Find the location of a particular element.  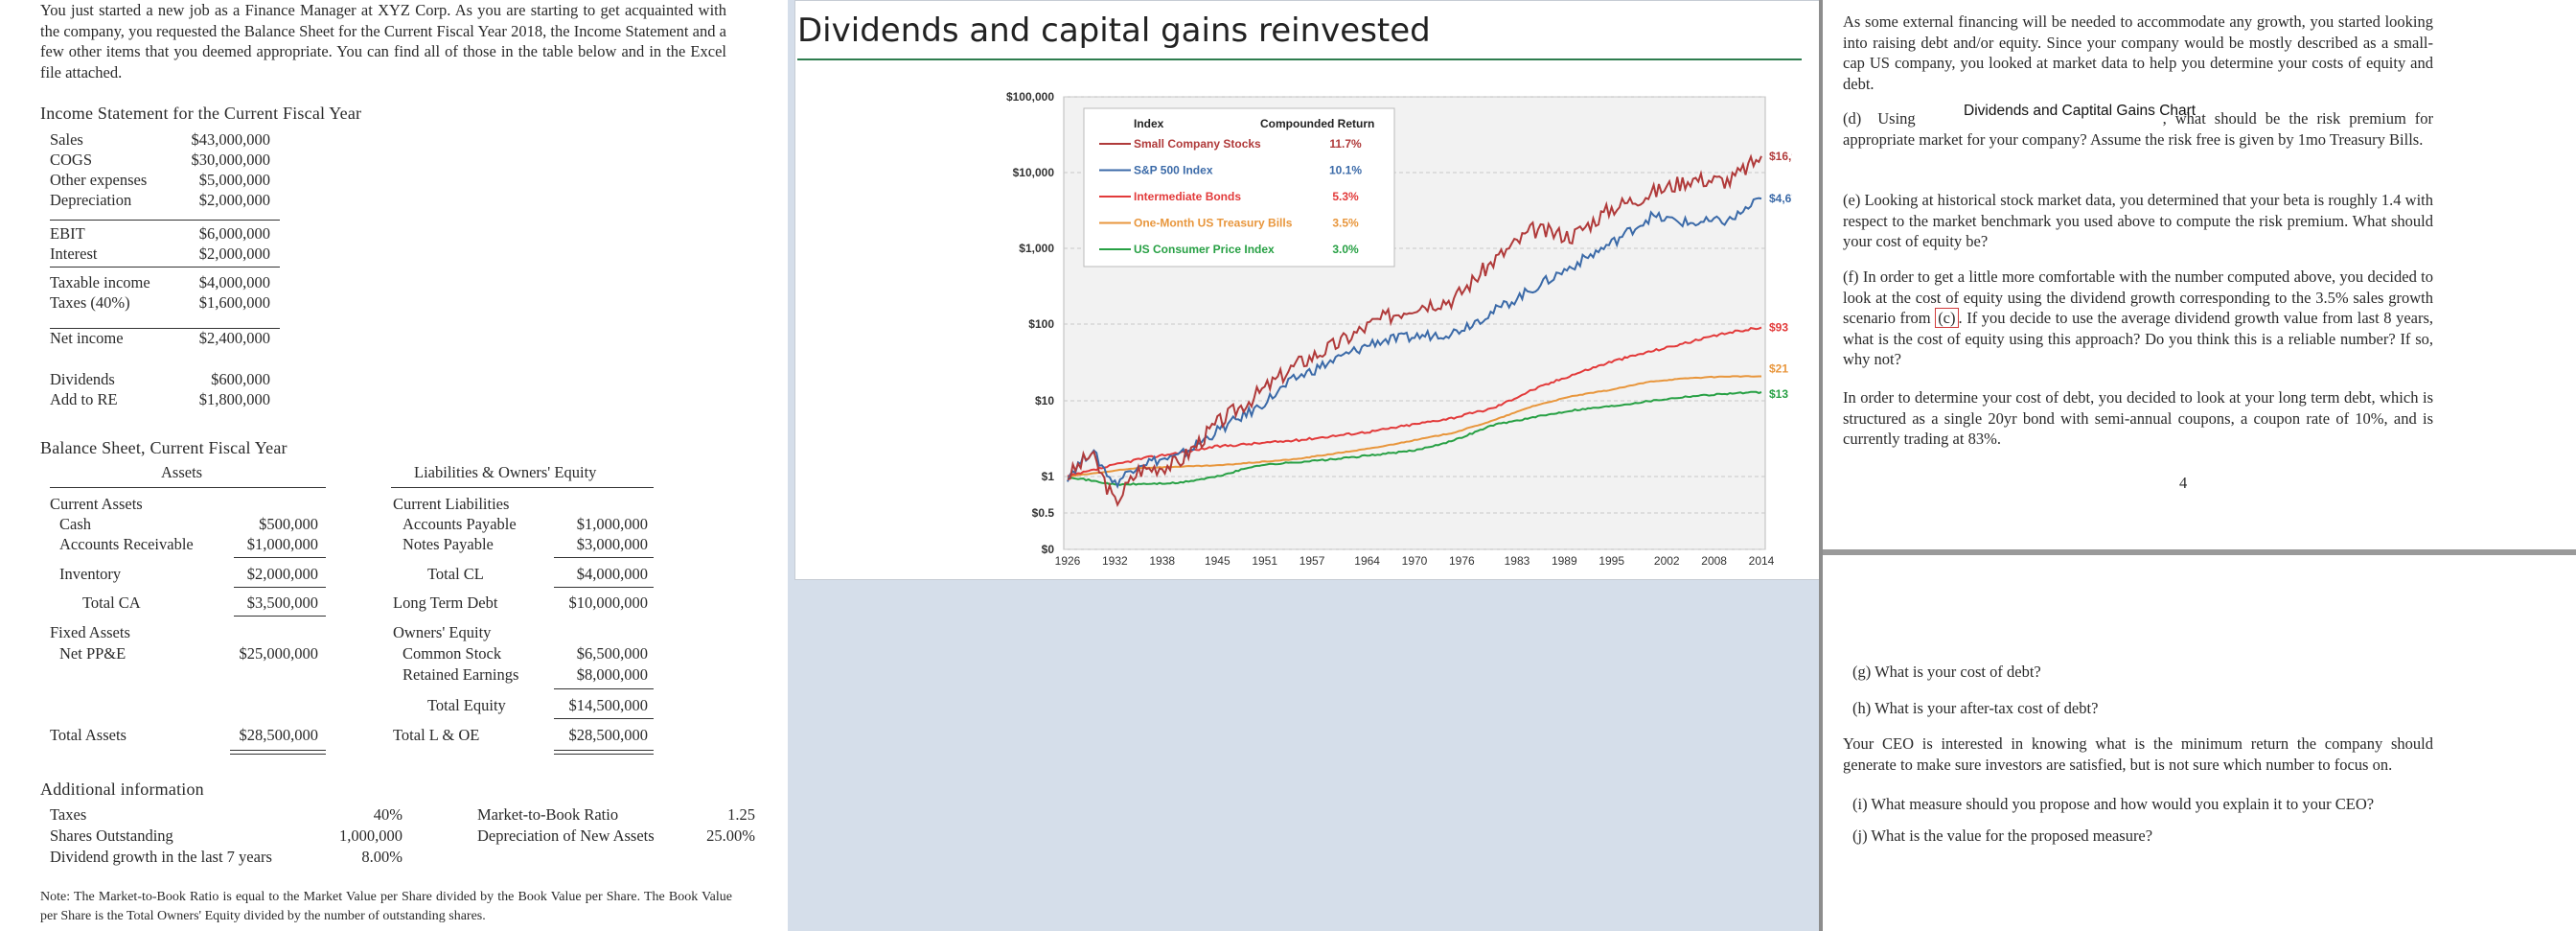

x-tick-label: 1932 is located at coordinates (1115, 561).